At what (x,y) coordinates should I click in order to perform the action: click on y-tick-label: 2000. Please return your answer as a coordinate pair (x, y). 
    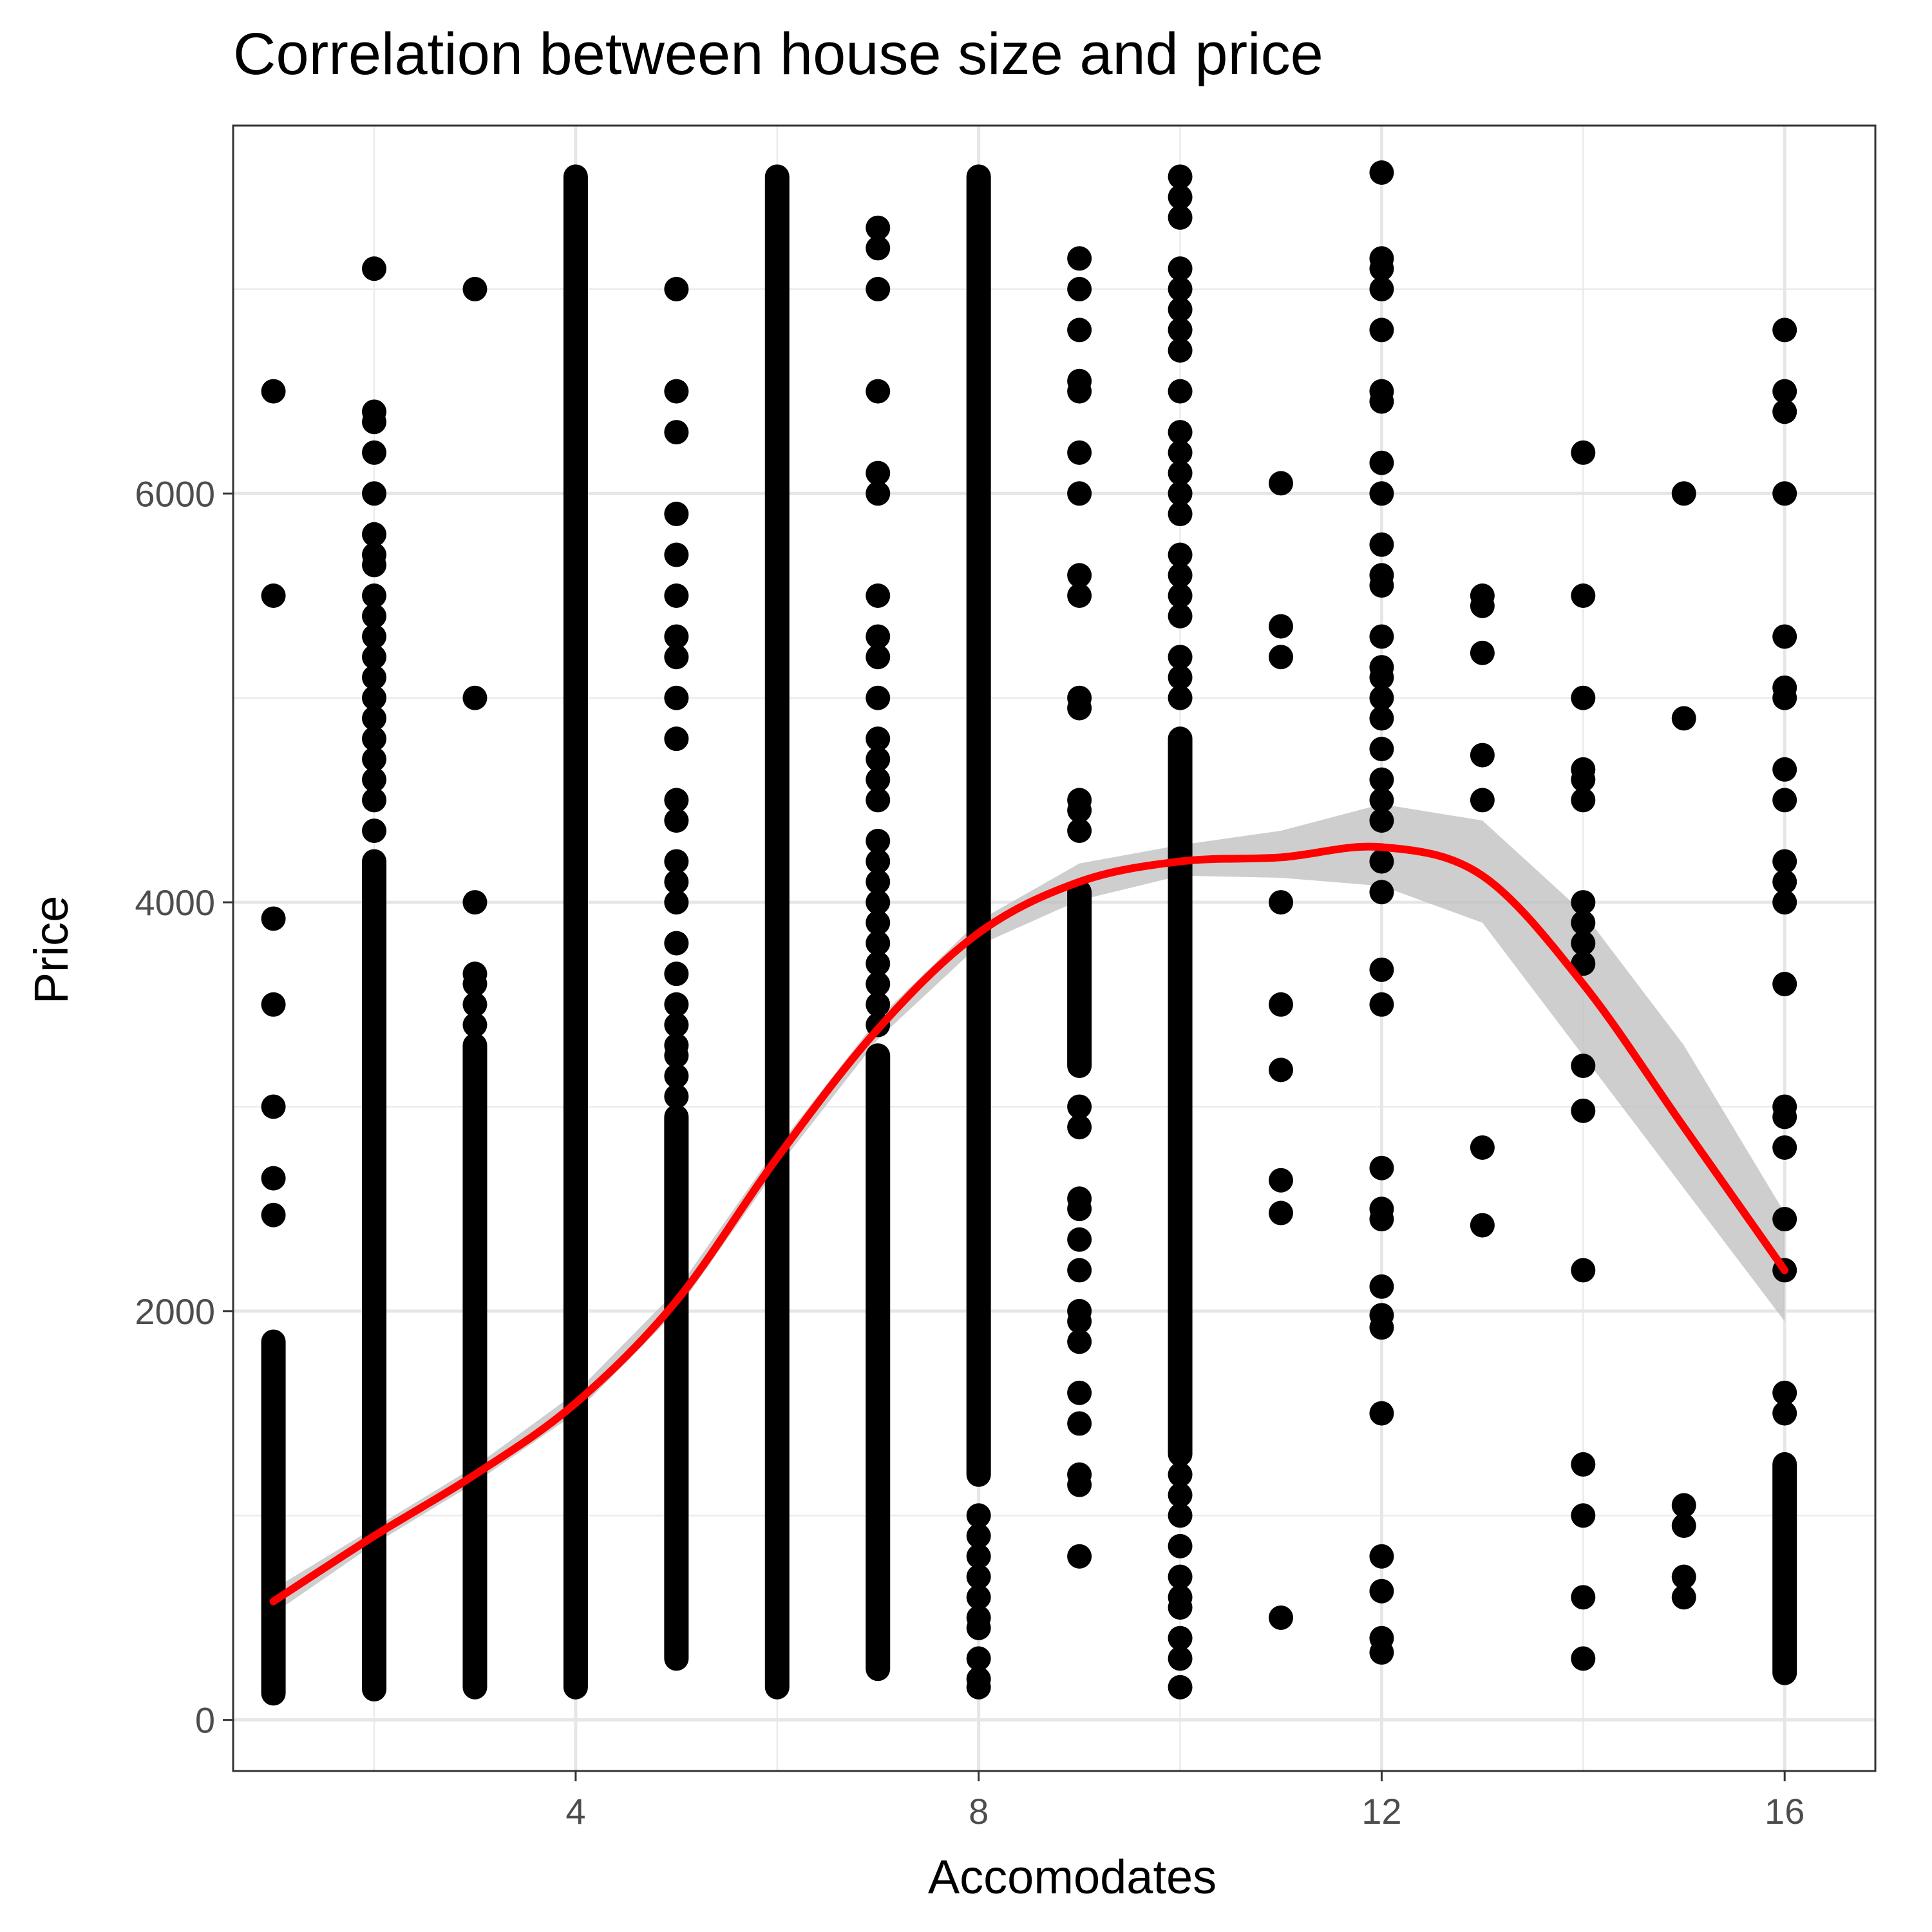
    Looking at the image, I should click on (175, 1311).